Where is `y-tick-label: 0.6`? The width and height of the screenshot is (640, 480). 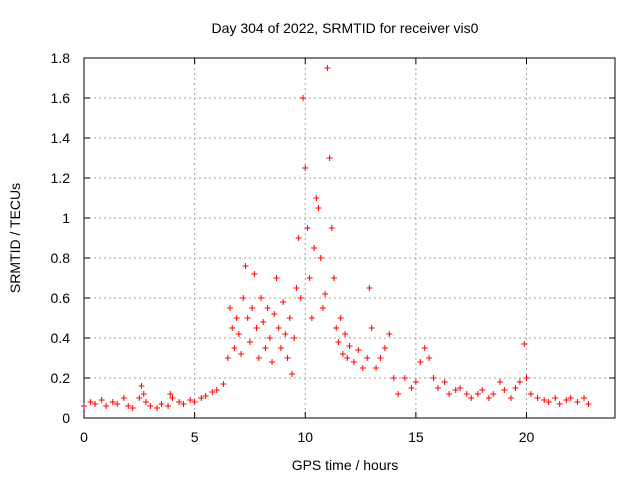 y-tick-label: 0.6 is located at coordinates (61, 298).